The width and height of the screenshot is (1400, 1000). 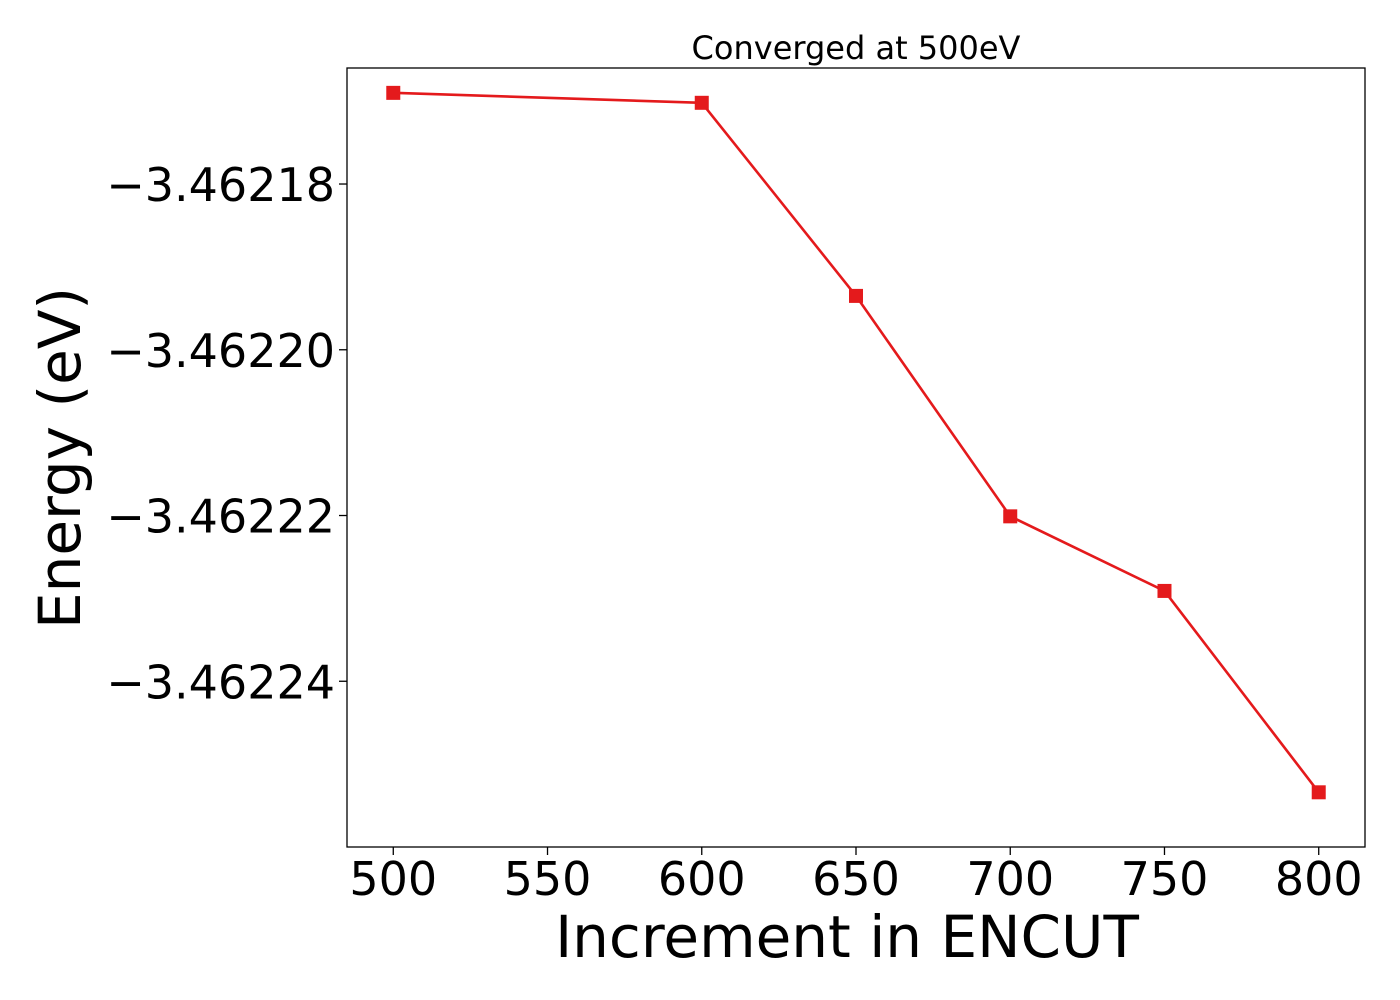 What do you see at coordinates (60, 458) in the screenshot?
I see `y-axis-label: Energy (eV)` at bounding box center [60, 458].